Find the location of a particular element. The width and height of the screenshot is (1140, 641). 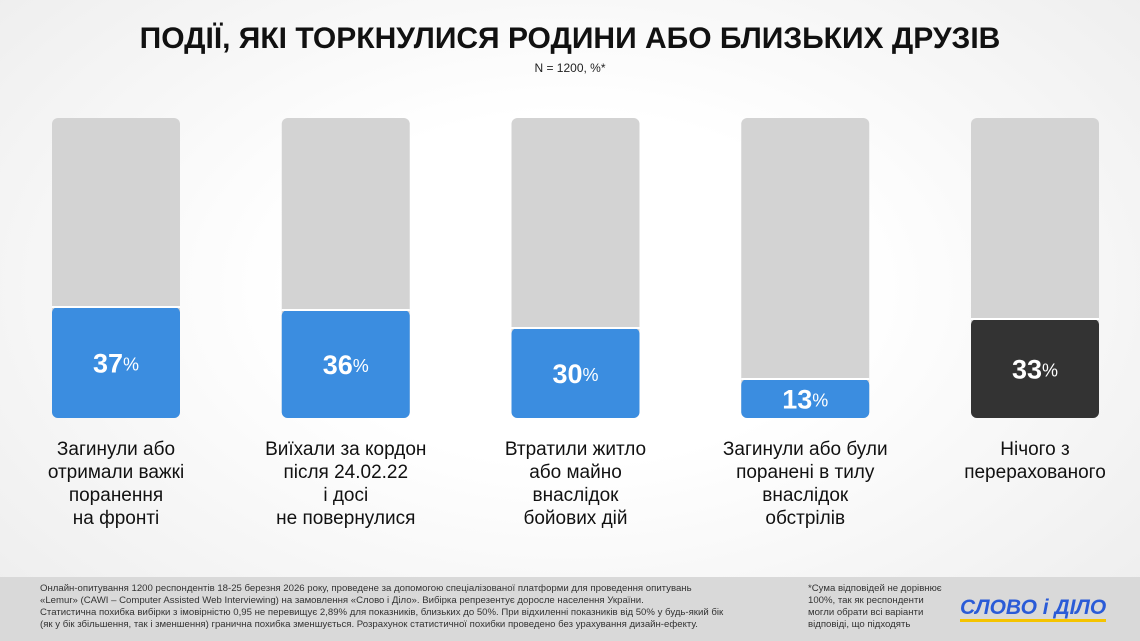

logo: СЛОВО і ДІЛО is located at coordinates (1033, 609).